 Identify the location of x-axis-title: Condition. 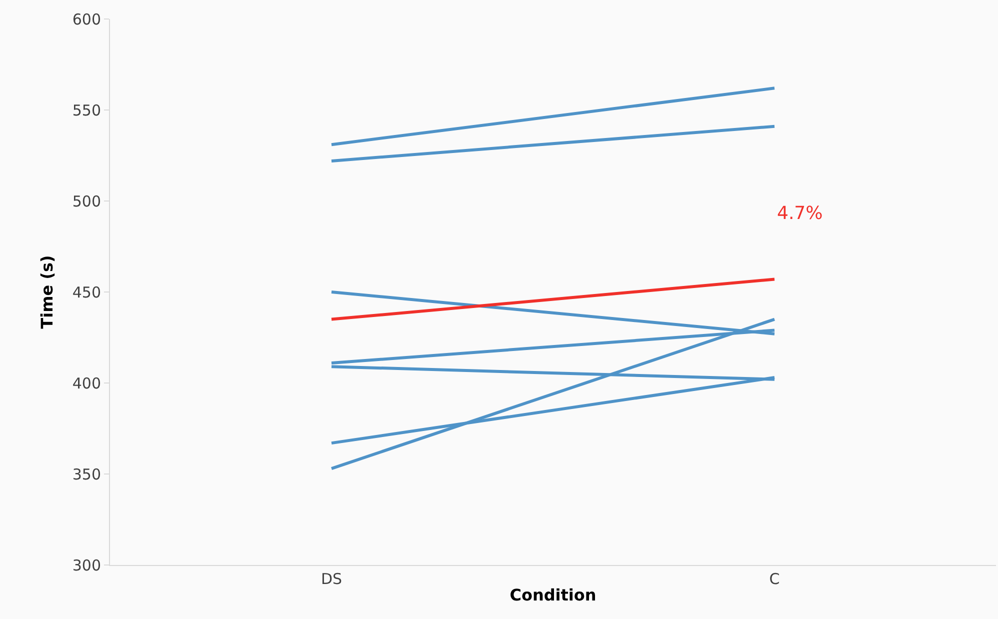
(553, 595).